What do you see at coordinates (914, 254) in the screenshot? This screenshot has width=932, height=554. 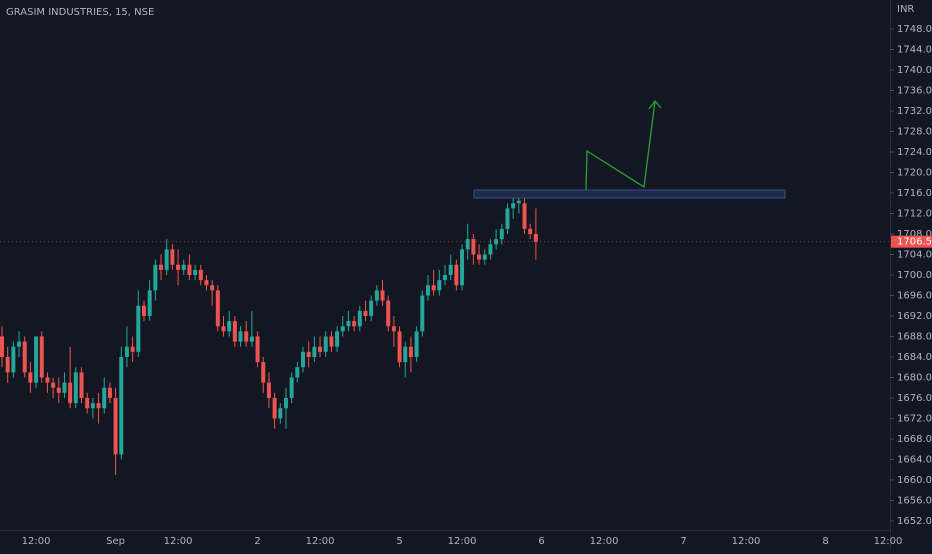 I see `y-tick-label: 1704.00` at bounding box center [914, 254].